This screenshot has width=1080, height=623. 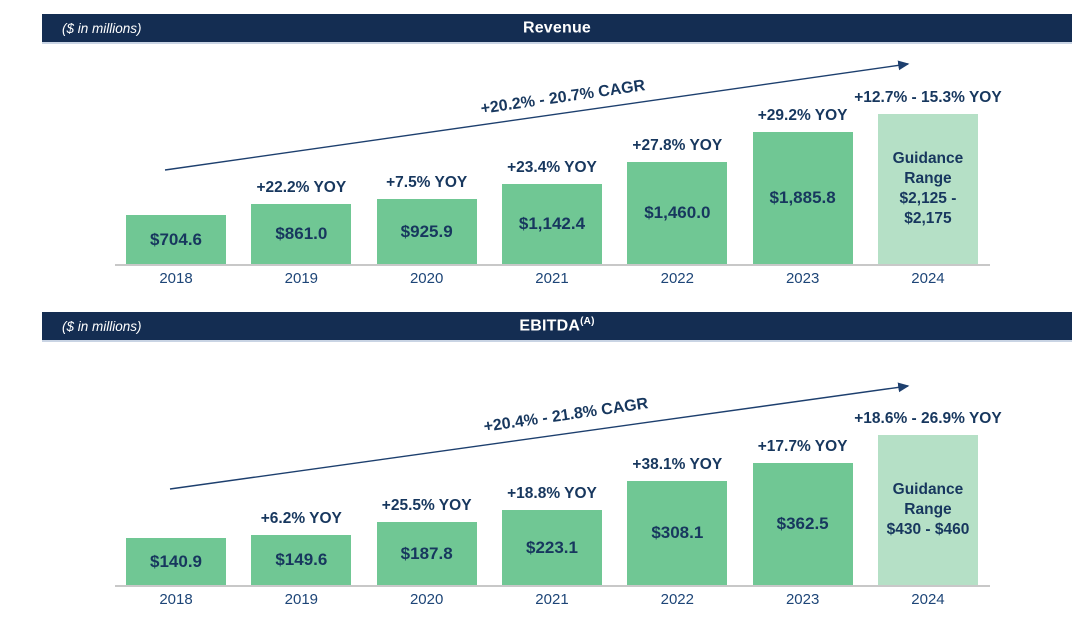 I want to click on revenue-bar-2022: $1,460.0, so click(x=677, y=213).